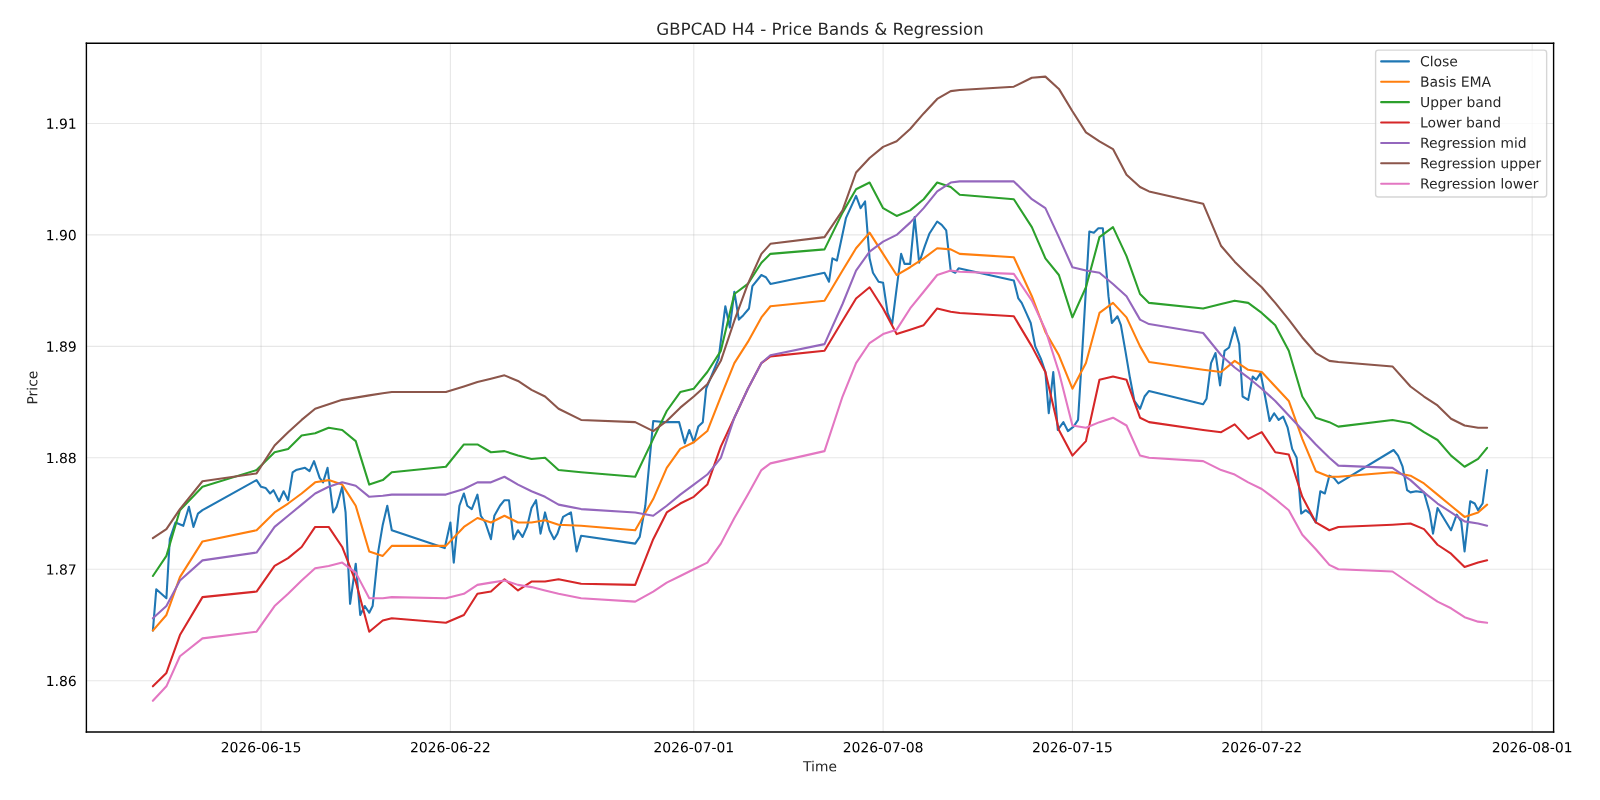 The height and width of the screenshot is (800, 1600). Describe the element at coordinates (693, 747) in the screenshot. I see `x-tick-label: 2026-07-01` at that location.